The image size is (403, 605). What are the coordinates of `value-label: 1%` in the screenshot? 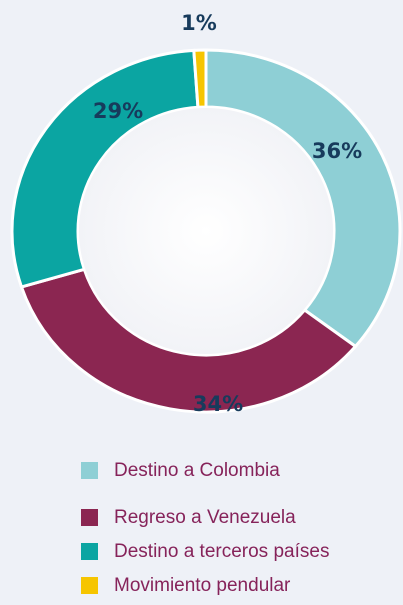 It's located at (199, 23).